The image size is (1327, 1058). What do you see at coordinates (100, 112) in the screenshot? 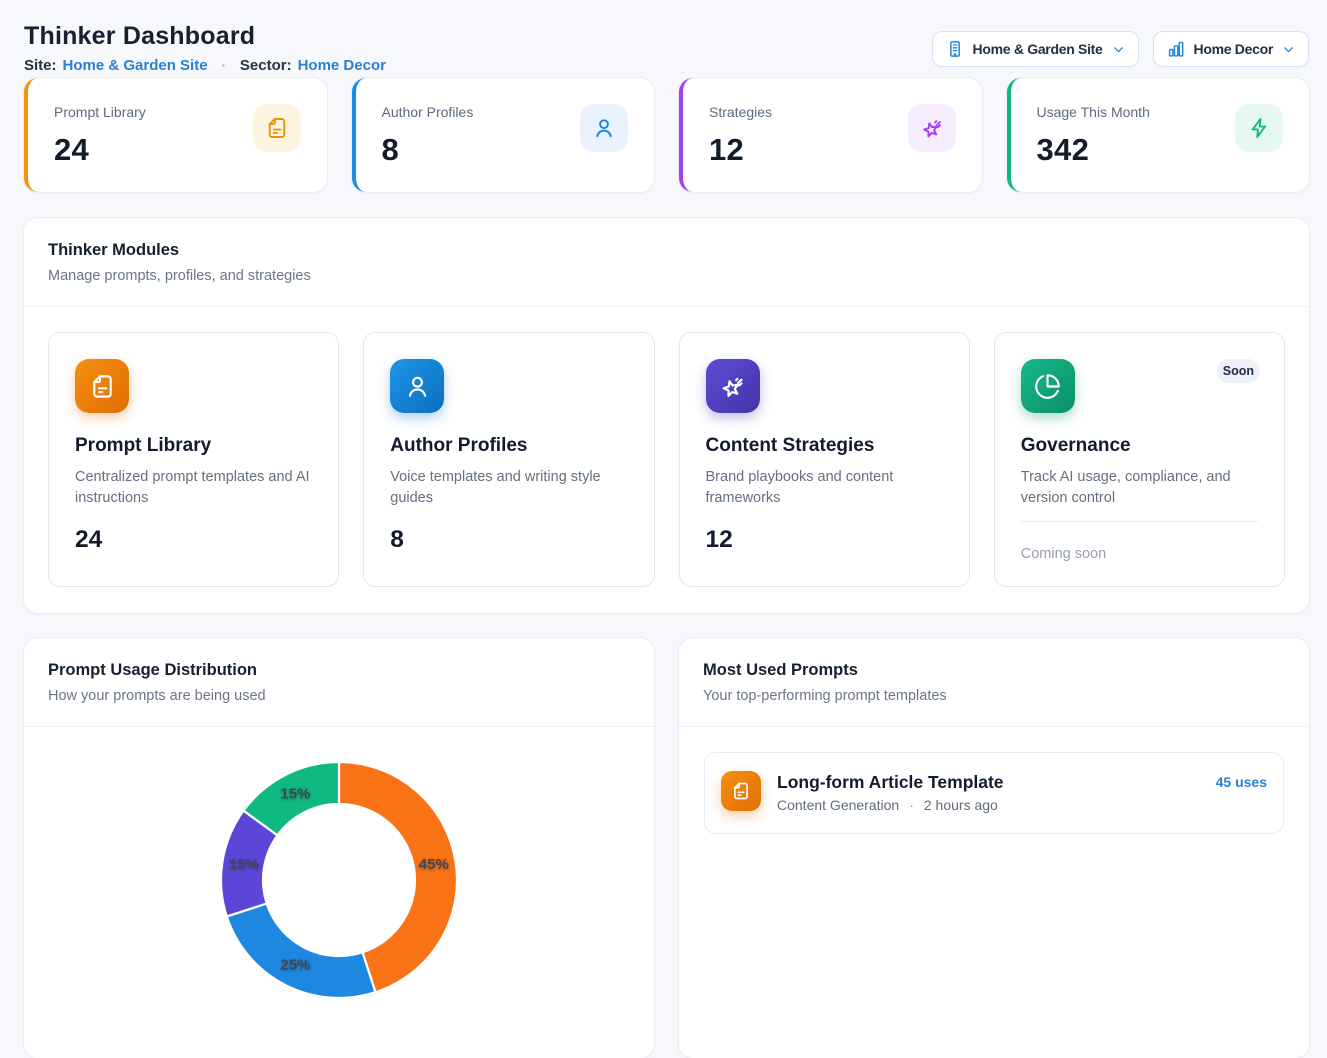
I see `stat-label: Prompt Library` at bounding box center [100, 112].